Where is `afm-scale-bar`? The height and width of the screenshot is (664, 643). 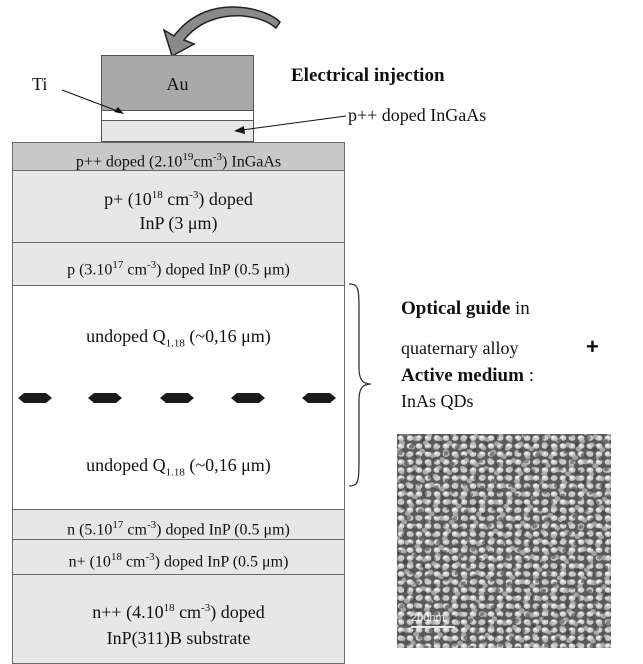
afm-scale-bar is located at coordinates (433, 627).